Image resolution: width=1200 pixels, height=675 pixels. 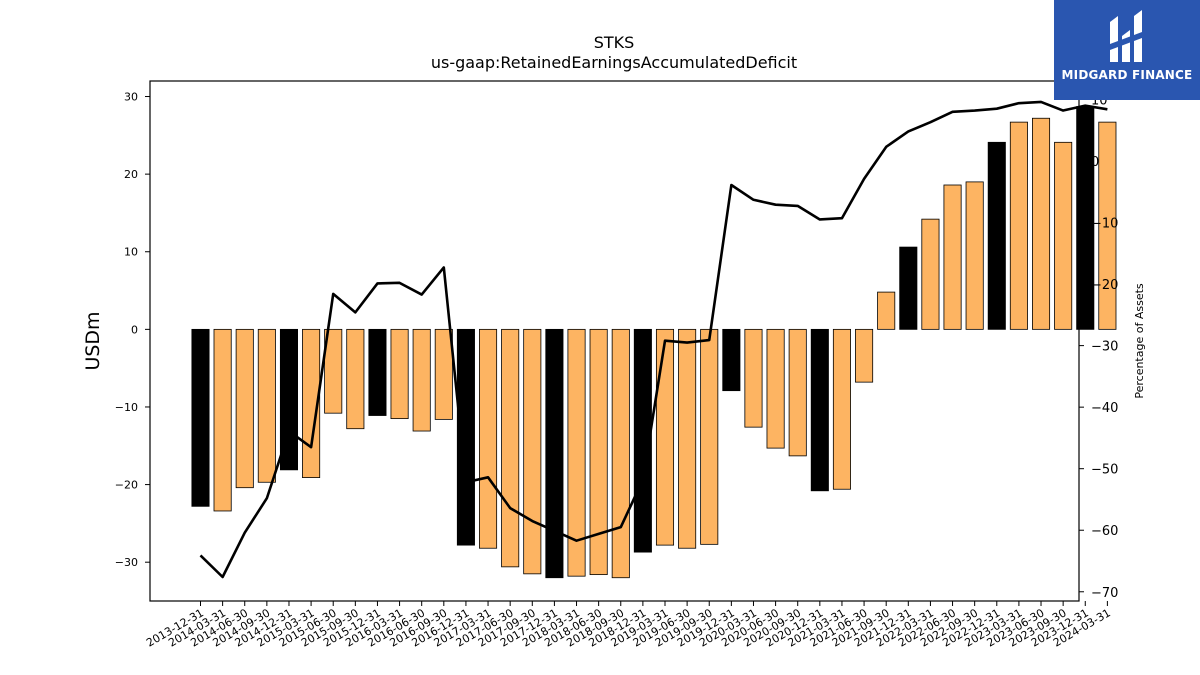 I want to click on y-tick-label: −20, so click(x=126, y=485).